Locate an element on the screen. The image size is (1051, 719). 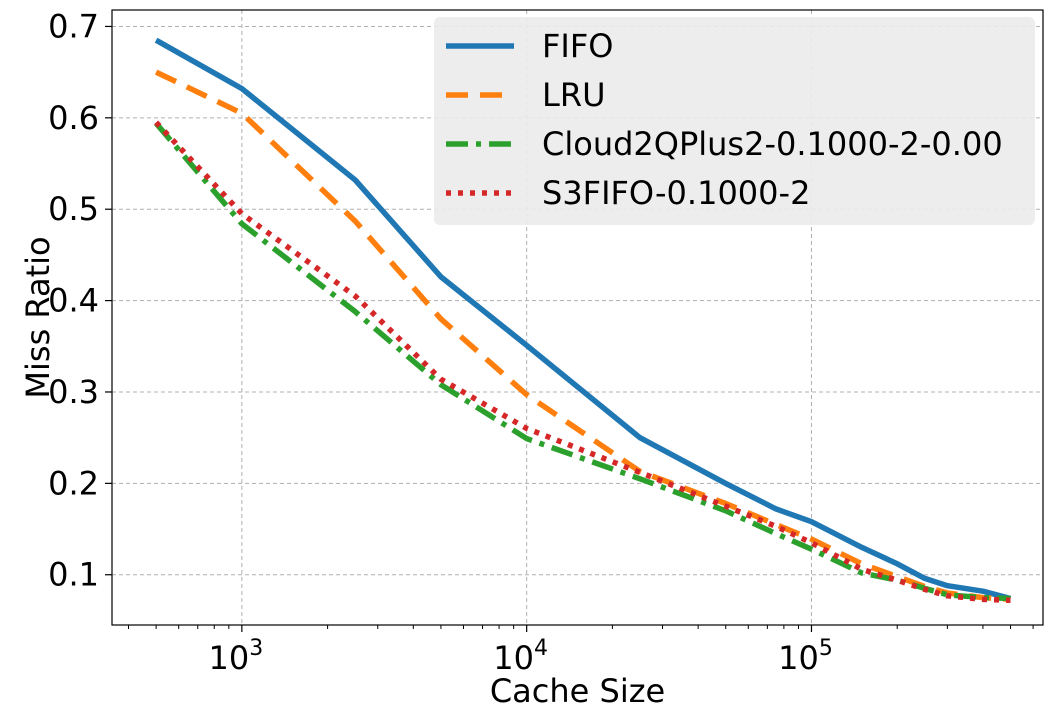
legend-label: FIFO is located at coordinates (577, 46).